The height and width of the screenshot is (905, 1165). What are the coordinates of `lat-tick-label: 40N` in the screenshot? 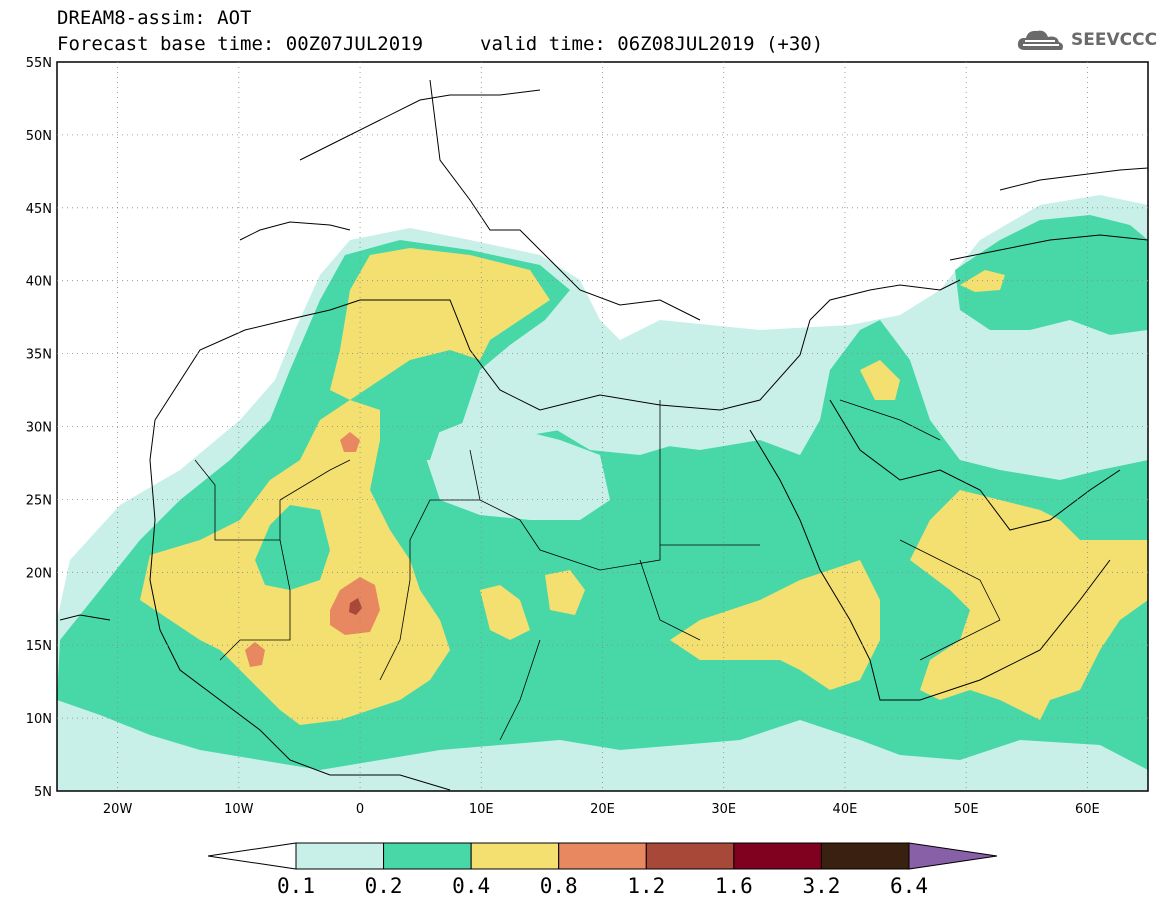 It's located at (39, 282).